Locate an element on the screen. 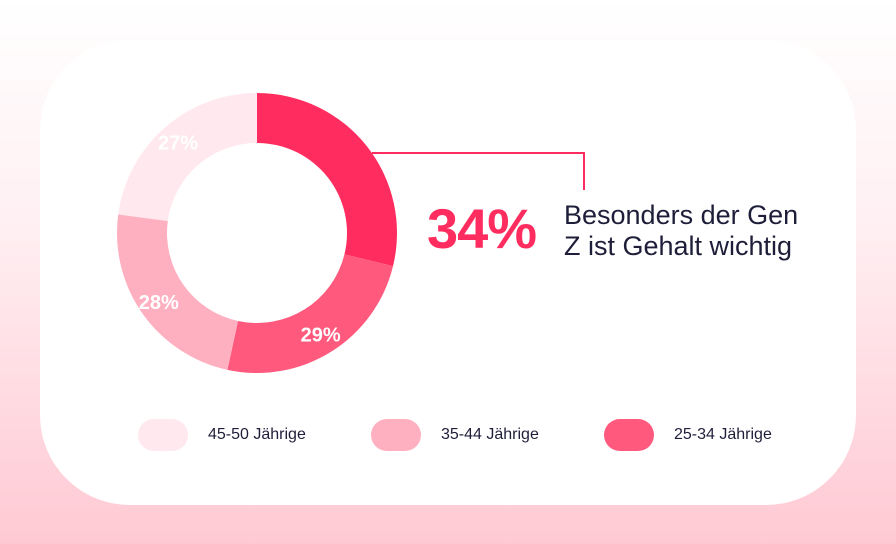  slice-label: 28% is located at coordinates (159, 303).